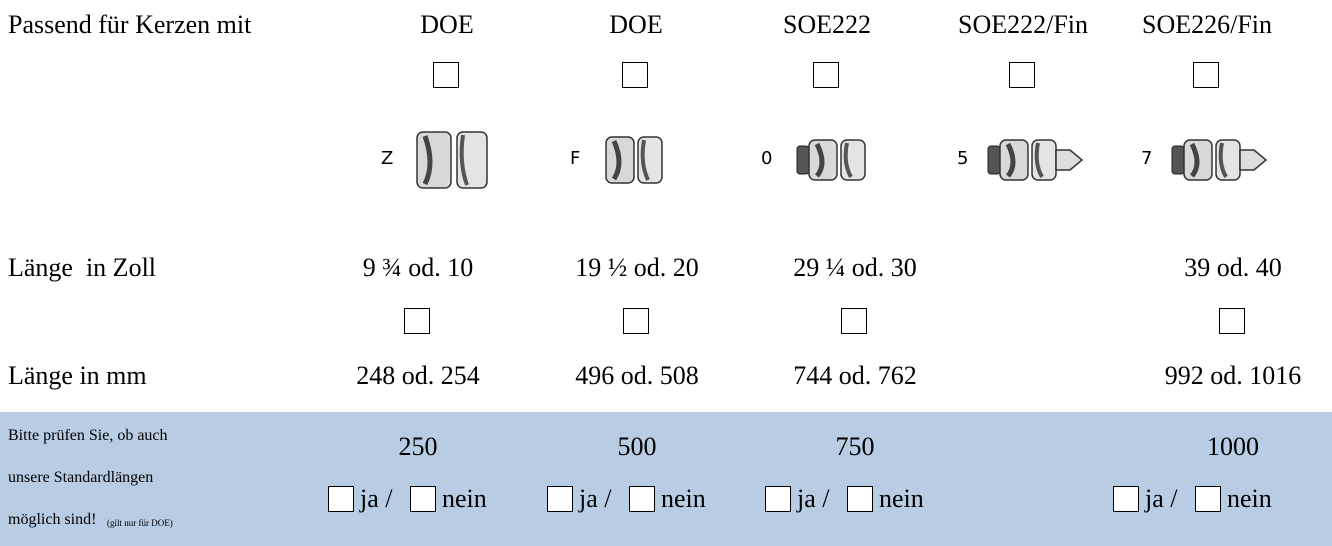  What do you see at coordinates (387, 158) in the screenshot?
I see `sleeve-code: Z` at bounding box center [387, 158].